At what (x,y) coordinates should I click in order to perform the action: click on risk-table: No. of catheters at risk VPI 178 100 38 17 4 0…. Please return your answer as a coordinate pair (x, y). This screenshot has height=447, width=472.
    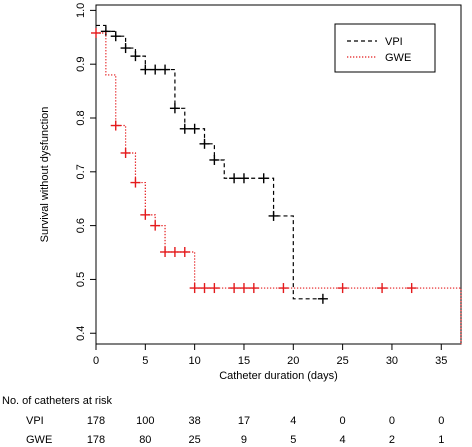
    Looking at the image, I should click on (223, 420).